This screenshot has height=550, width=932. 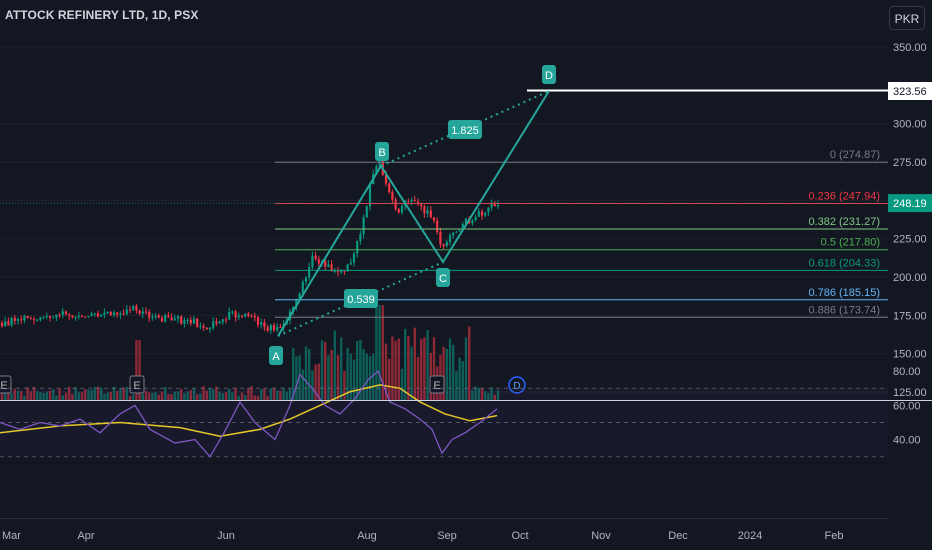 I want to click on time-axis-label: Sep, so click(x=447, y=536).